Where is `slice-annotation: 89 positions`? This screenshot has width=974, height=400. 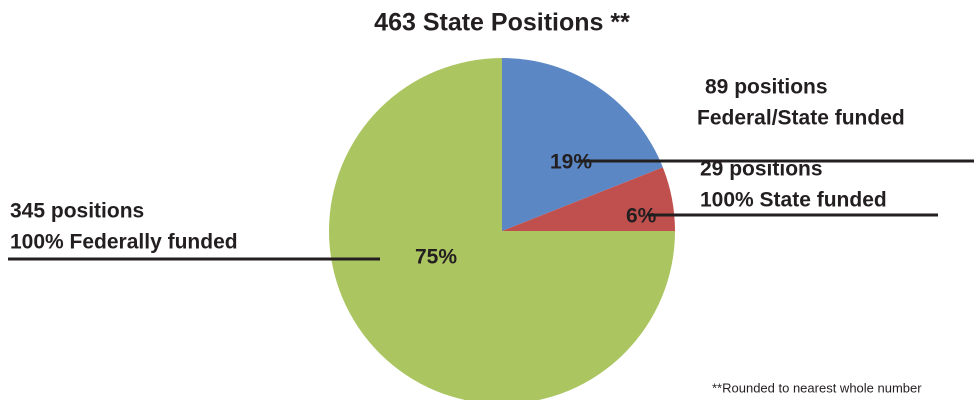
slice-annotation: 89 positions is located at coordinates (766, 87).